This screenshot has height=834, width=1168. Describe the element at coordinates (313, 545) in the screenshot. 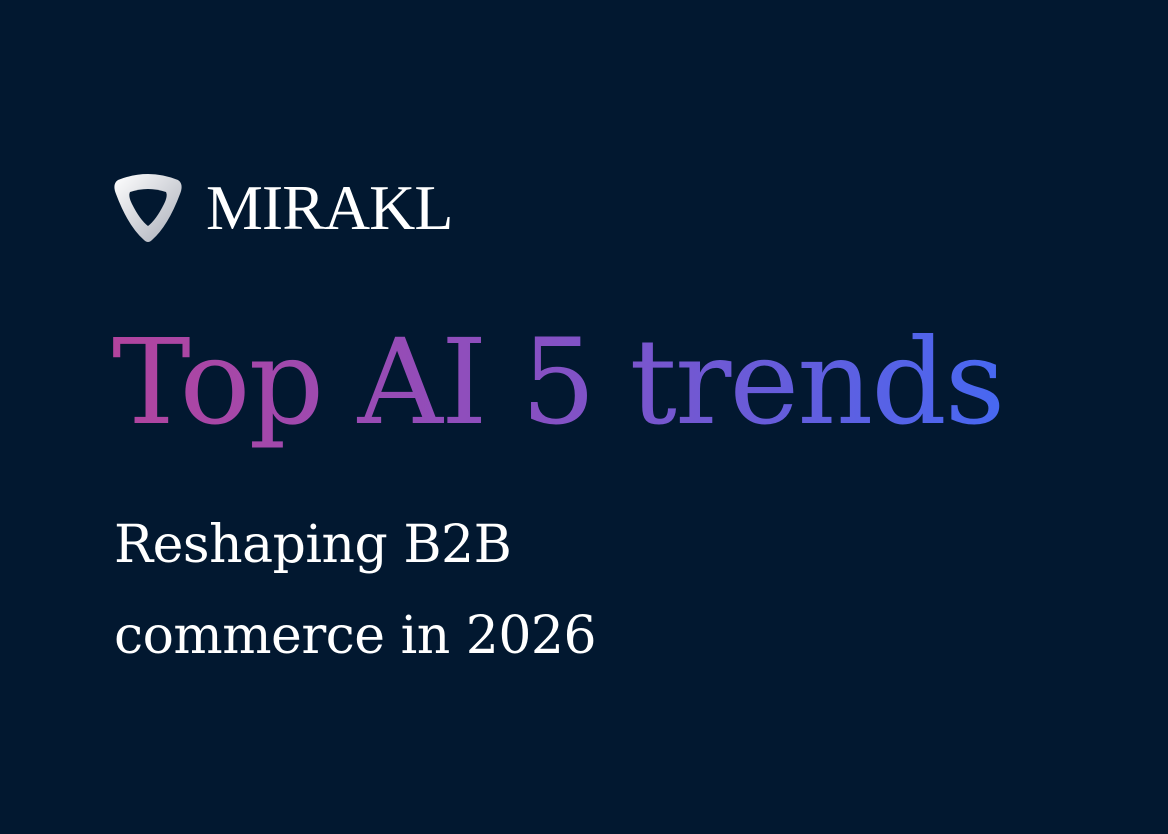

I see `subtitle-line-1: Reshaping B2B` at that location.